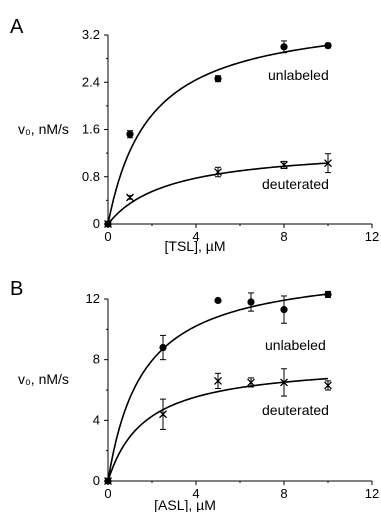  What do you see at coordinates (372, 236) in the screenshot?
I see `panel-a-x-tick-label: 12` at bounding box center [372, 236].